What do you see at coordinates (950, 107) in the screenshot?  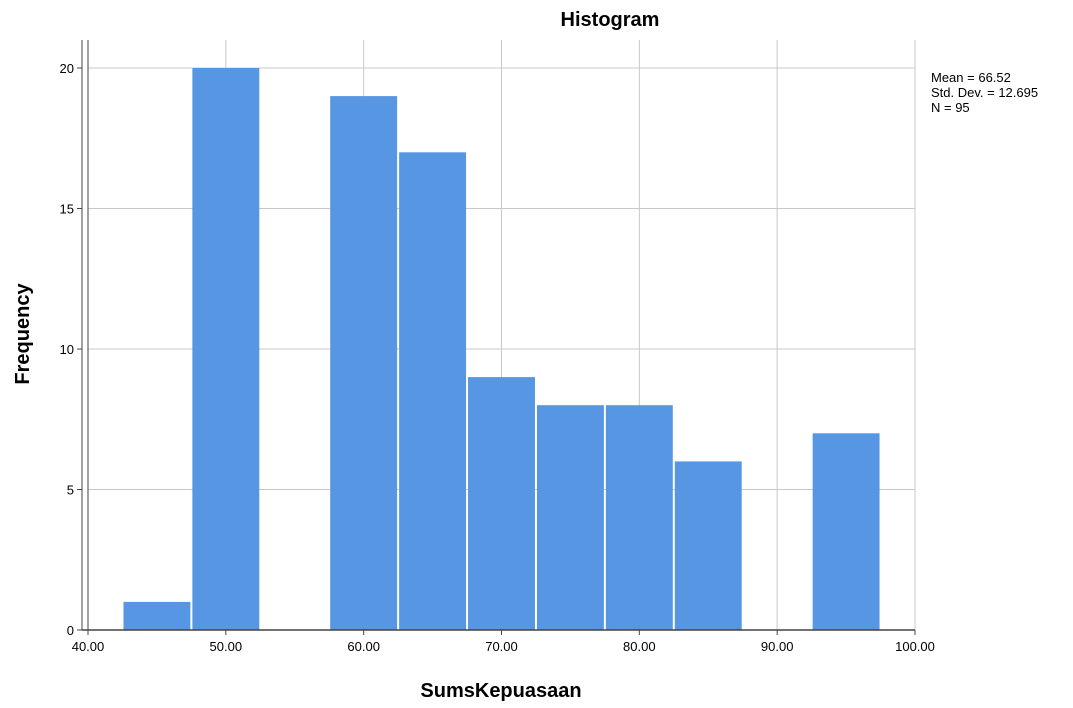 I see `stat-n: N = 95` at bounding box center [950, 107].